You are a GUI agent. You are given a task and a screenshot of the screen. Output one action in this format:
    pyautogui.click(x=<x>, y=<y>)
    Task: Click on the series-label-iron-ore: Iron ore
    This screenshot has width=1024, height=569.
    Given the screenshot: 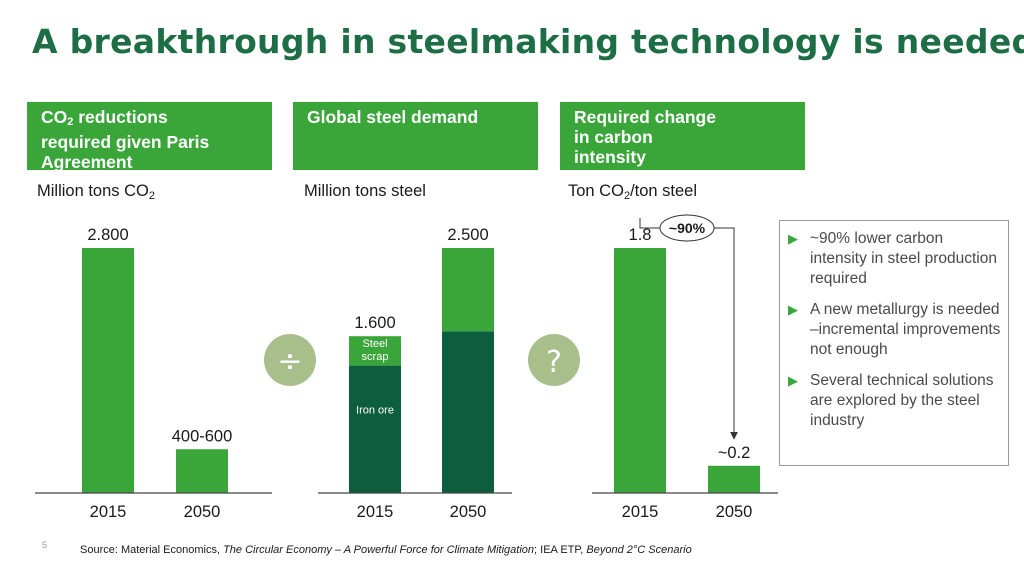 What is the action you would take?
    pyautogui.click(x=375, y=411)
    